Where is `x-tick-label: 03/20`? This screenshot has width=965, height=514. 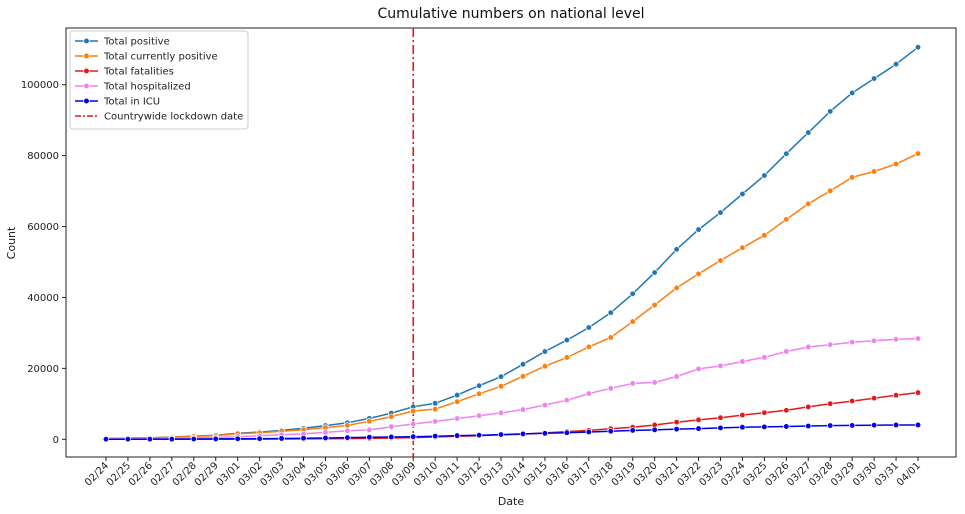
x-tick-label: 03/20 is located at coordinates (646, 474).